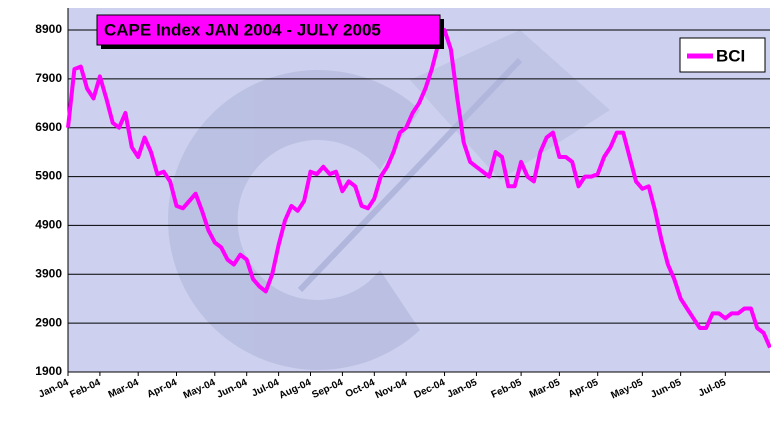 Image resolution: width=771 pixels, height=430 pixels. Describe the element at coordinates (584, 389) in the screenshot. I see `x-tick-label: Apr-05` at that location.